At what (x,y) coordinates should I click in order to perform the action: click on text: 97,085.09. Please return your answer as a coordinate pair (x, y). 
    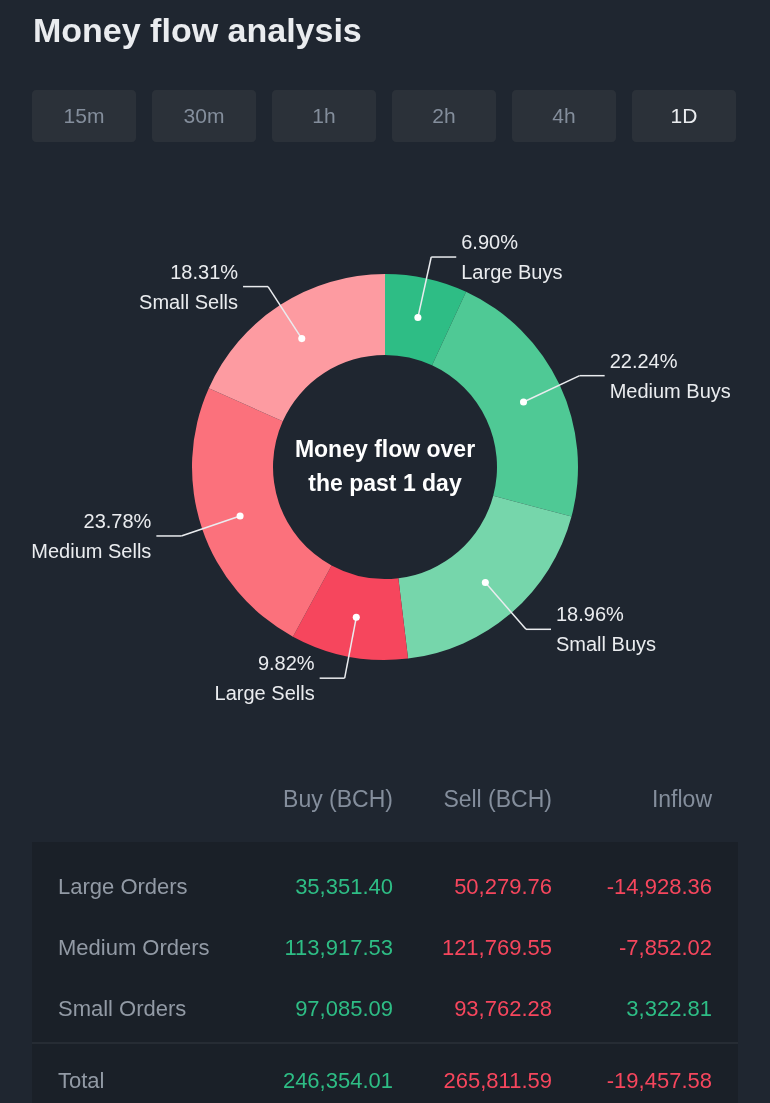
    Looking at the image, I should click on (344, 1008).